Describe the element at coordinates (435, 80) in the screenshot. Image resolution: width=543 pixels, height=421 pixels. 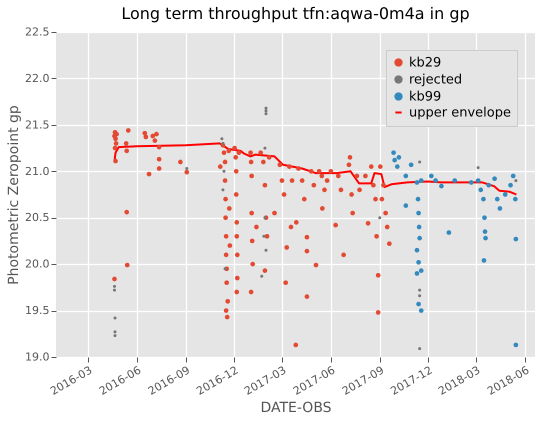
I see `legend-label: rejected` at that location.